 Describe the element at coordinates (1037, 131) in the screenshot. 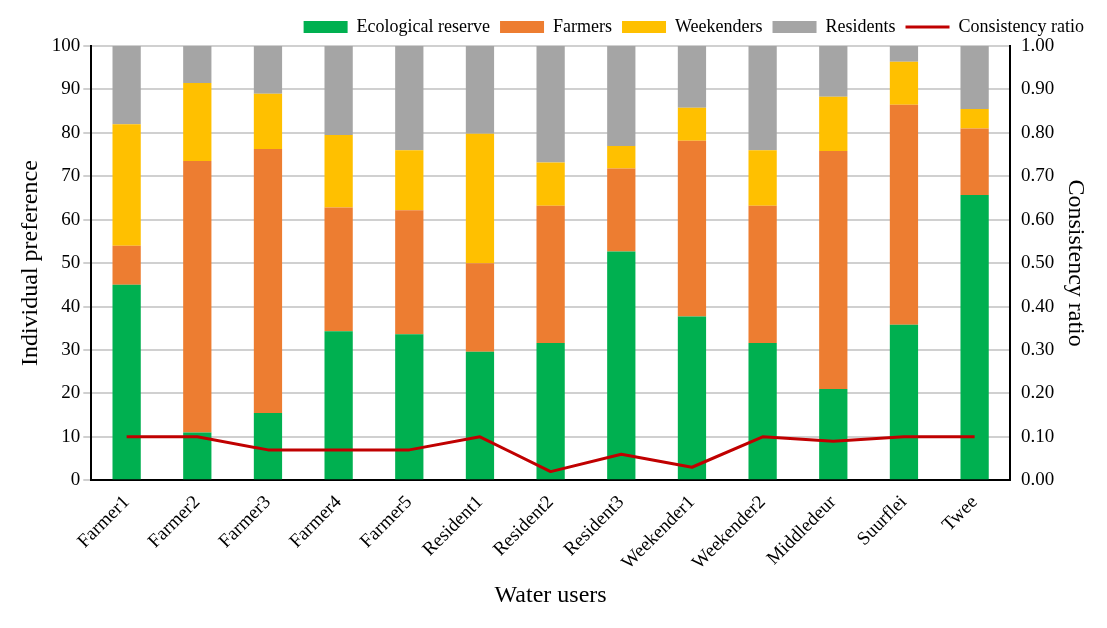

I see `y2-tick-label: 0.80` at that location.